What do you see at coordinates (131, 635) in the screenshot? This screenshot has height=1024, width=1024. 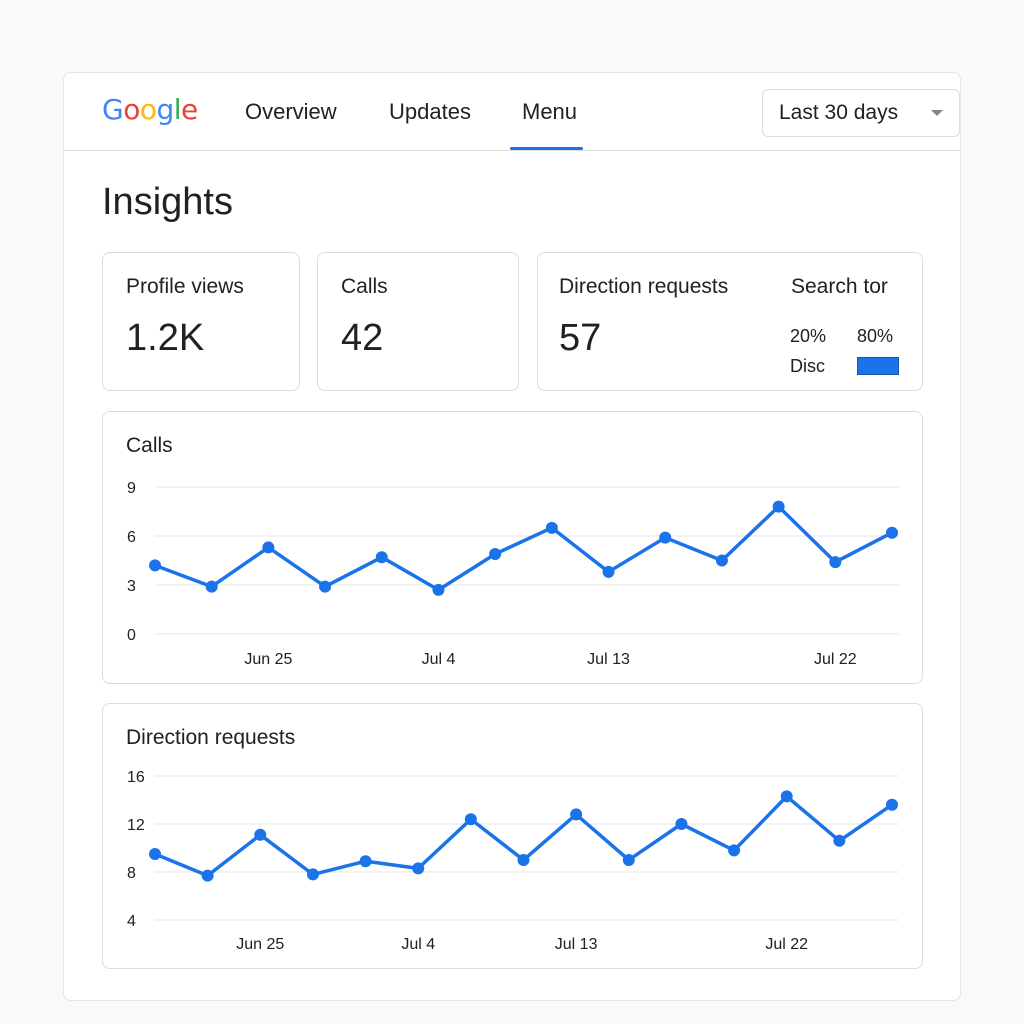 I see `y-tick-label: 0` at bounding box center [131, 635].